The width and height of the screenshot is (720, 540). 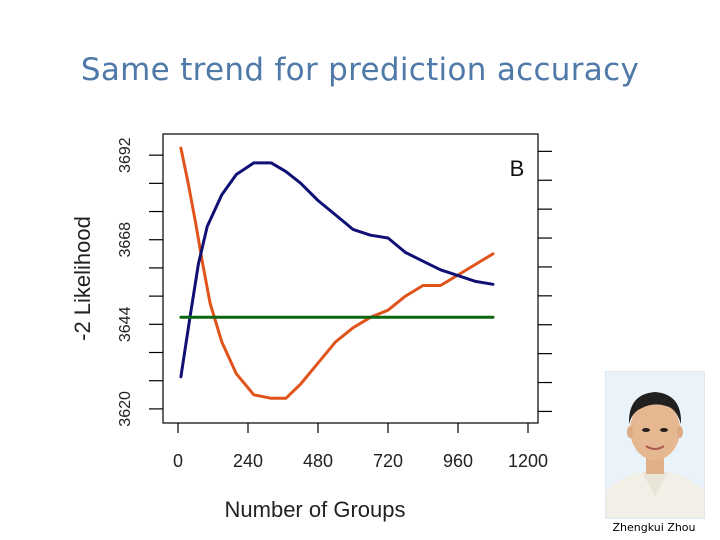 What do you see at coordinates (125, 240) in the screenshot?
I see `y-left-tick-label: 3668` at bounding box center [125, 240].